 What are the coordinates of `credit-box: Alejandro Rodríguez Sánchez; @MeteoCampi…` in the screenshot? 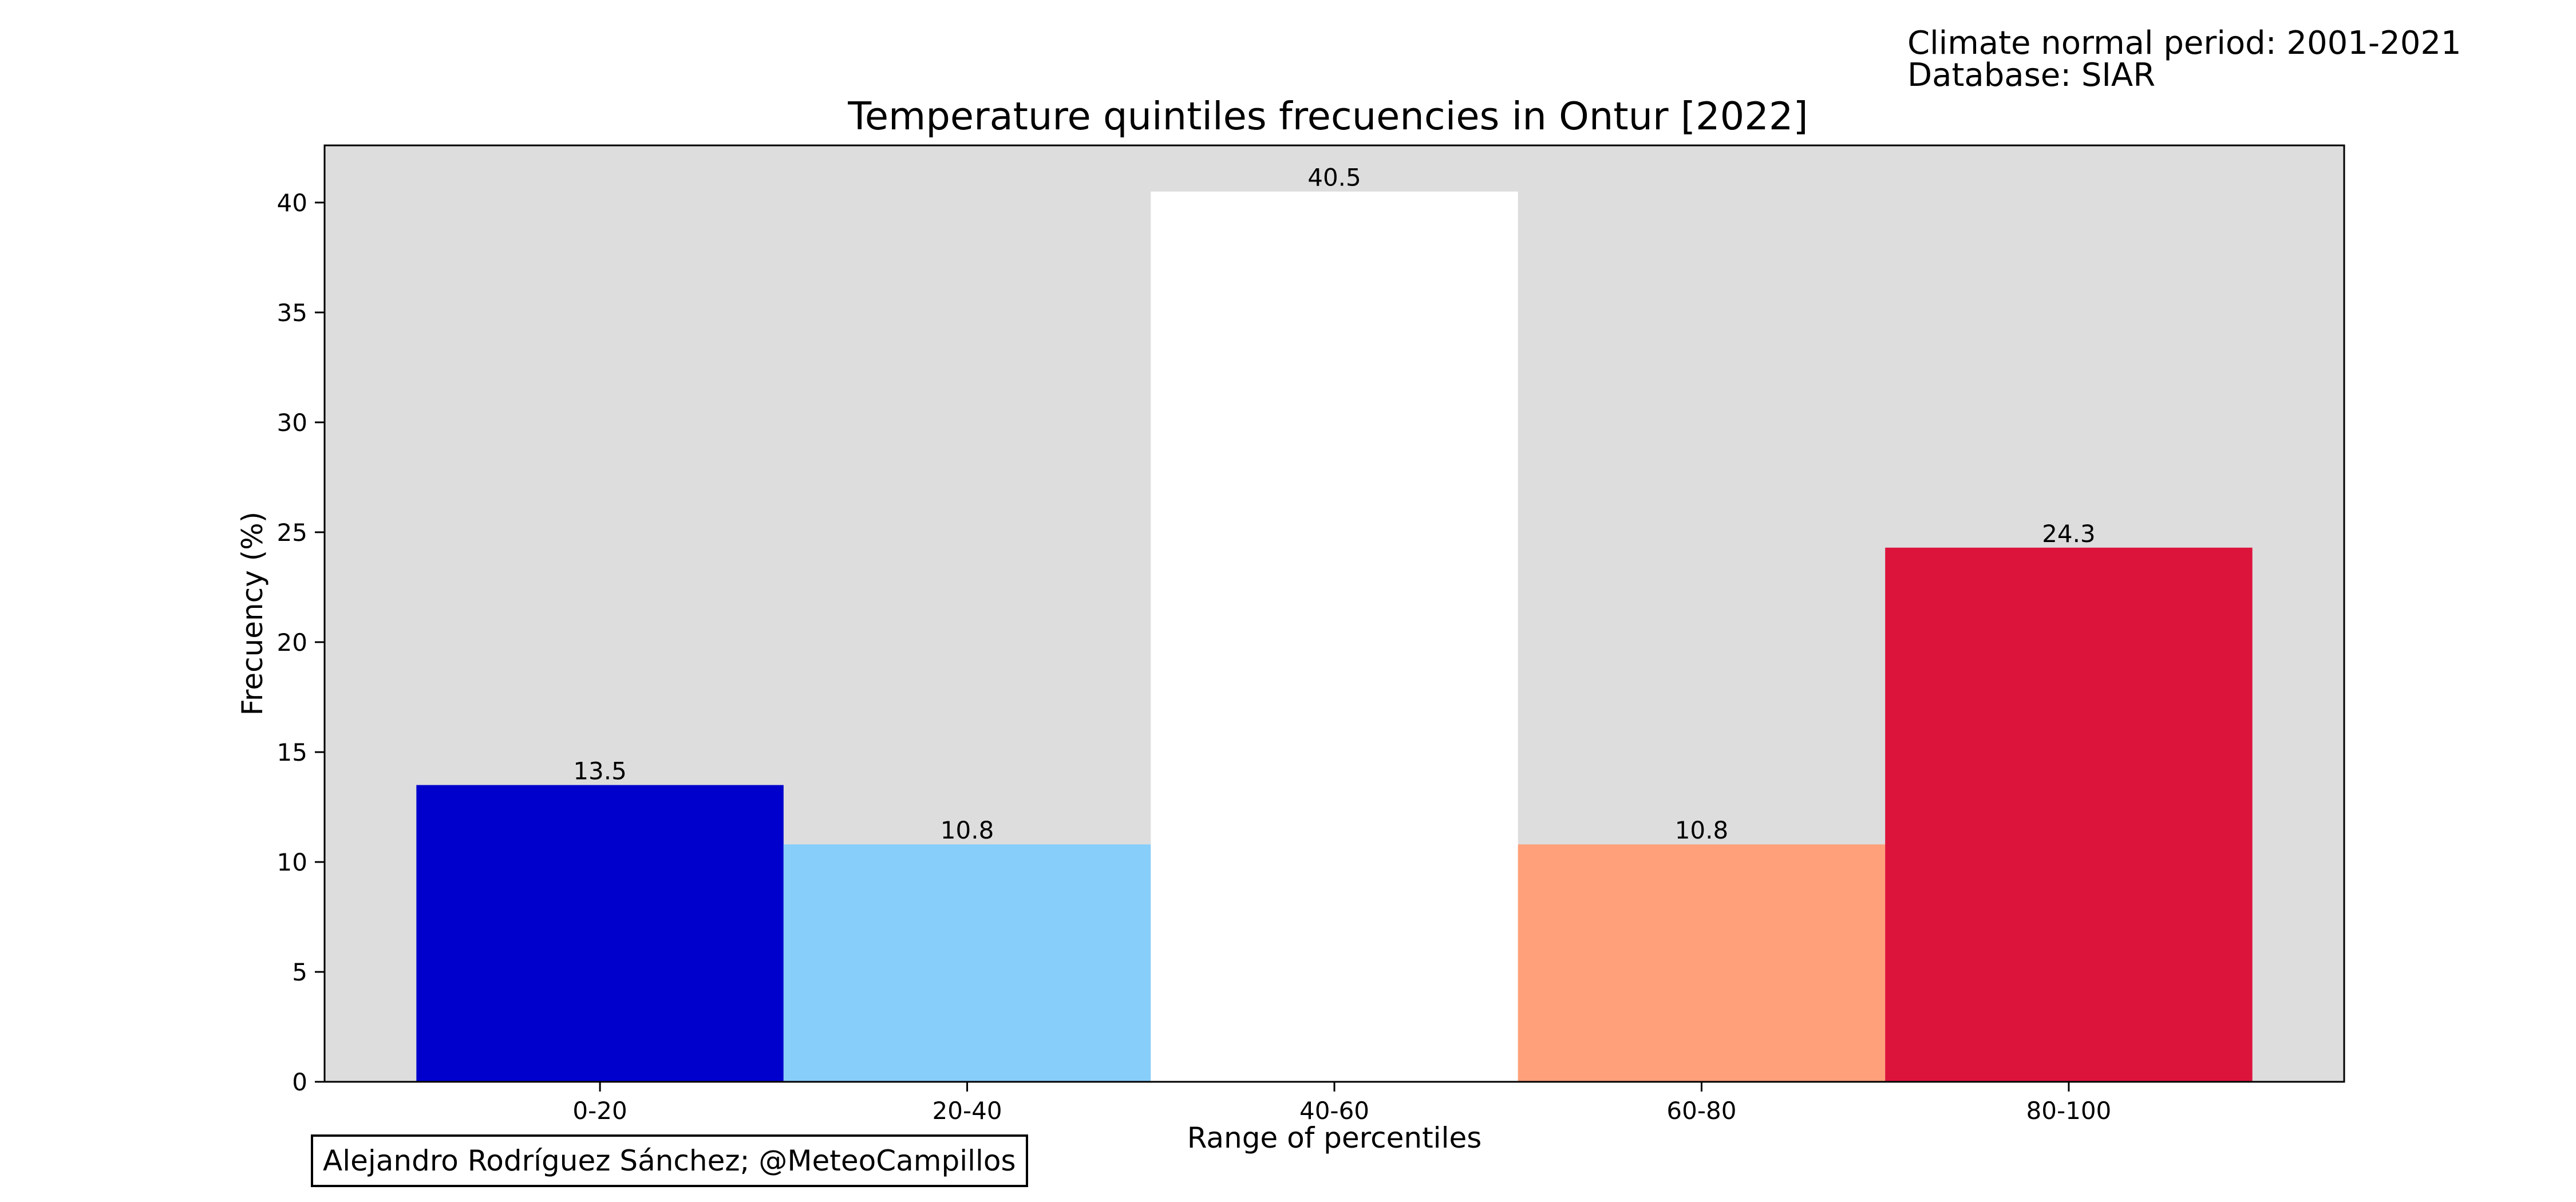 It's located at (669, 1161).